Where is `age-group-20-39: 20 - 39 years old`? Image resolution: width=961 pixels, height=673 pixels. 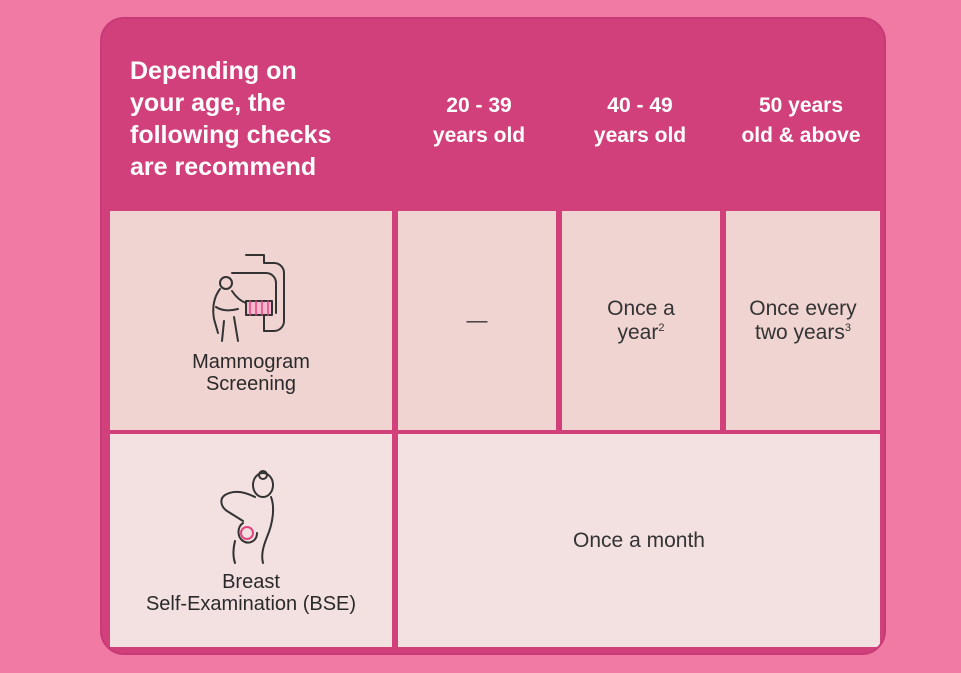 age-group-20-39: 20 - 39 years old is located at coordinates (479, 120).